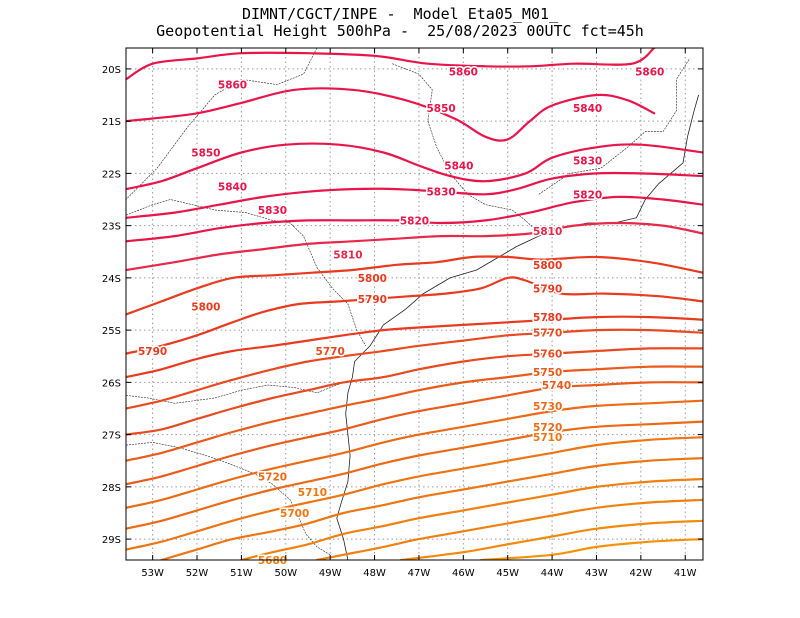 The image size is (800, 618). I want to click on contour-label-5680: 5680, so click(272, 561).